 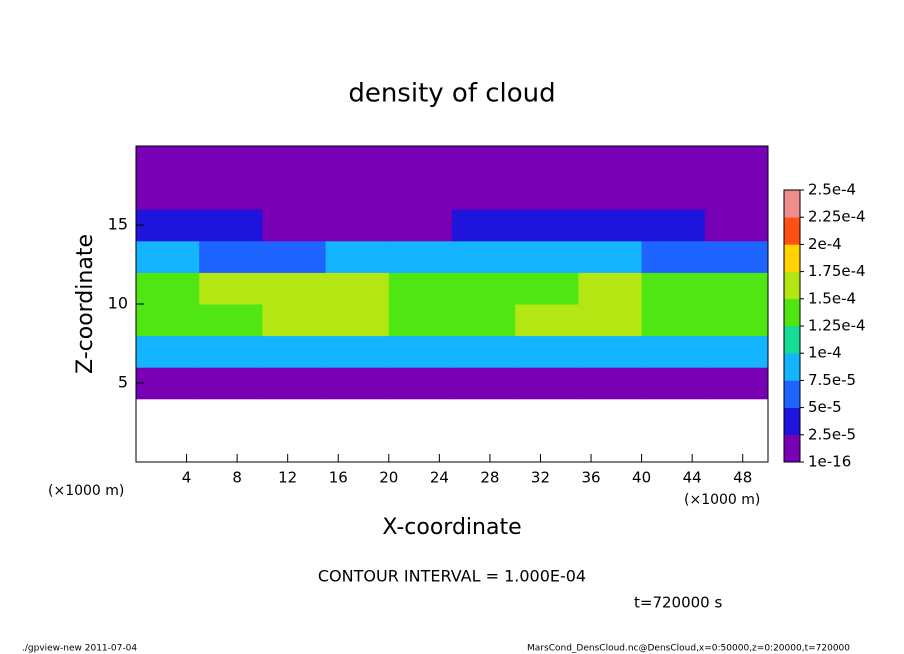 What do you see at coordinates (825, 244) in the screenshot?
I see `colorbar-tick-label: 2e-4` at bounding box center [825, 244].